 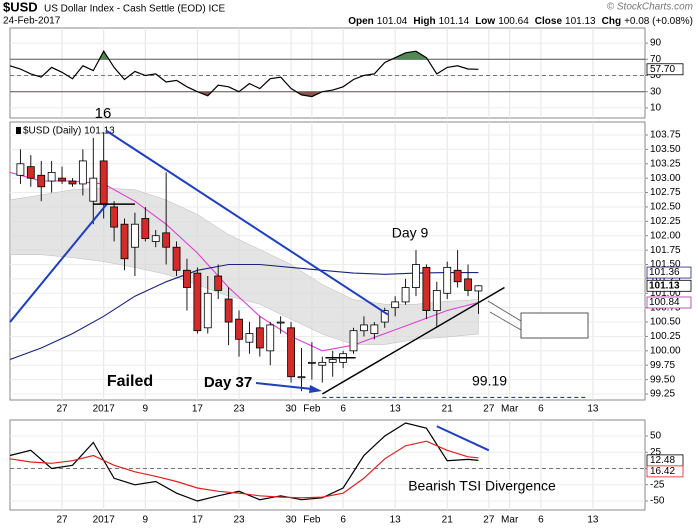 What do you see at coordinates (656, 452) in the screenshot?
I see `y-tick-label: 25` at bounding box center [656, 452].